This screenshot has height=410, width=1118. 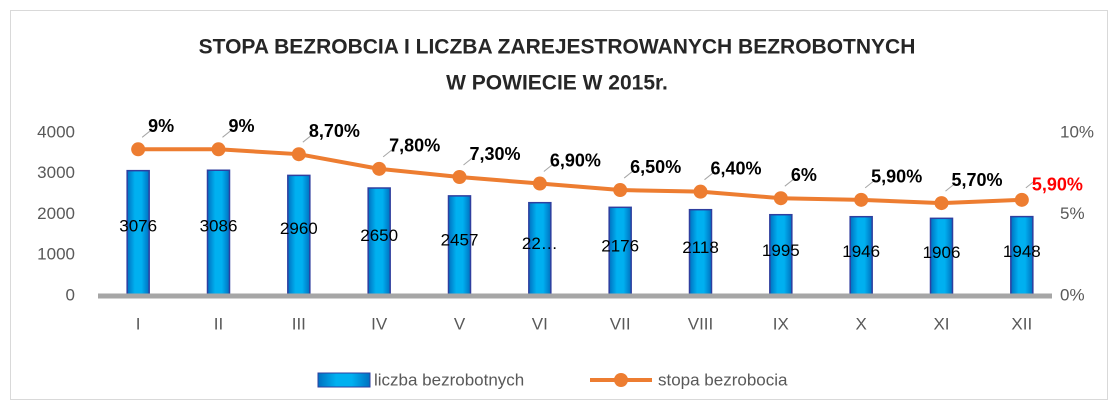 What do you see at coordinates (701, 323) in the screenshot?
I see `x-tick-label: VIII` at bounding box center [701, 323].